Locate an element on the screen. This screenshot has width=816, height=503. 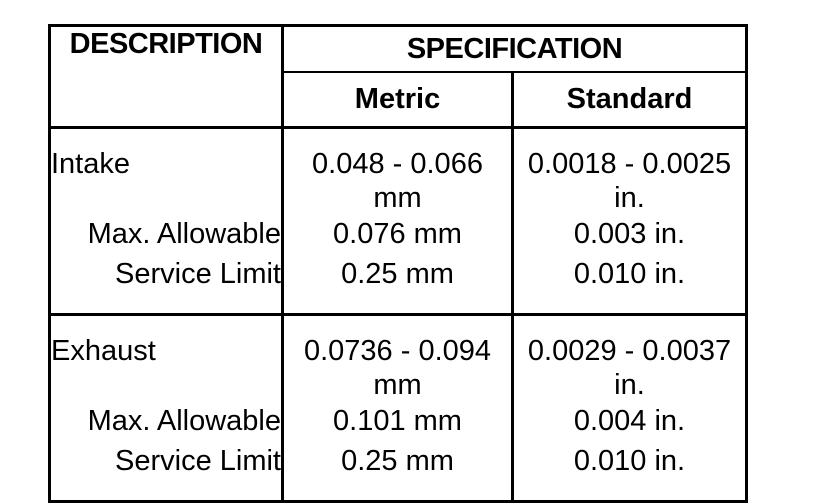
header-row-2: Metric Standard is located at coordinates (399, 100).